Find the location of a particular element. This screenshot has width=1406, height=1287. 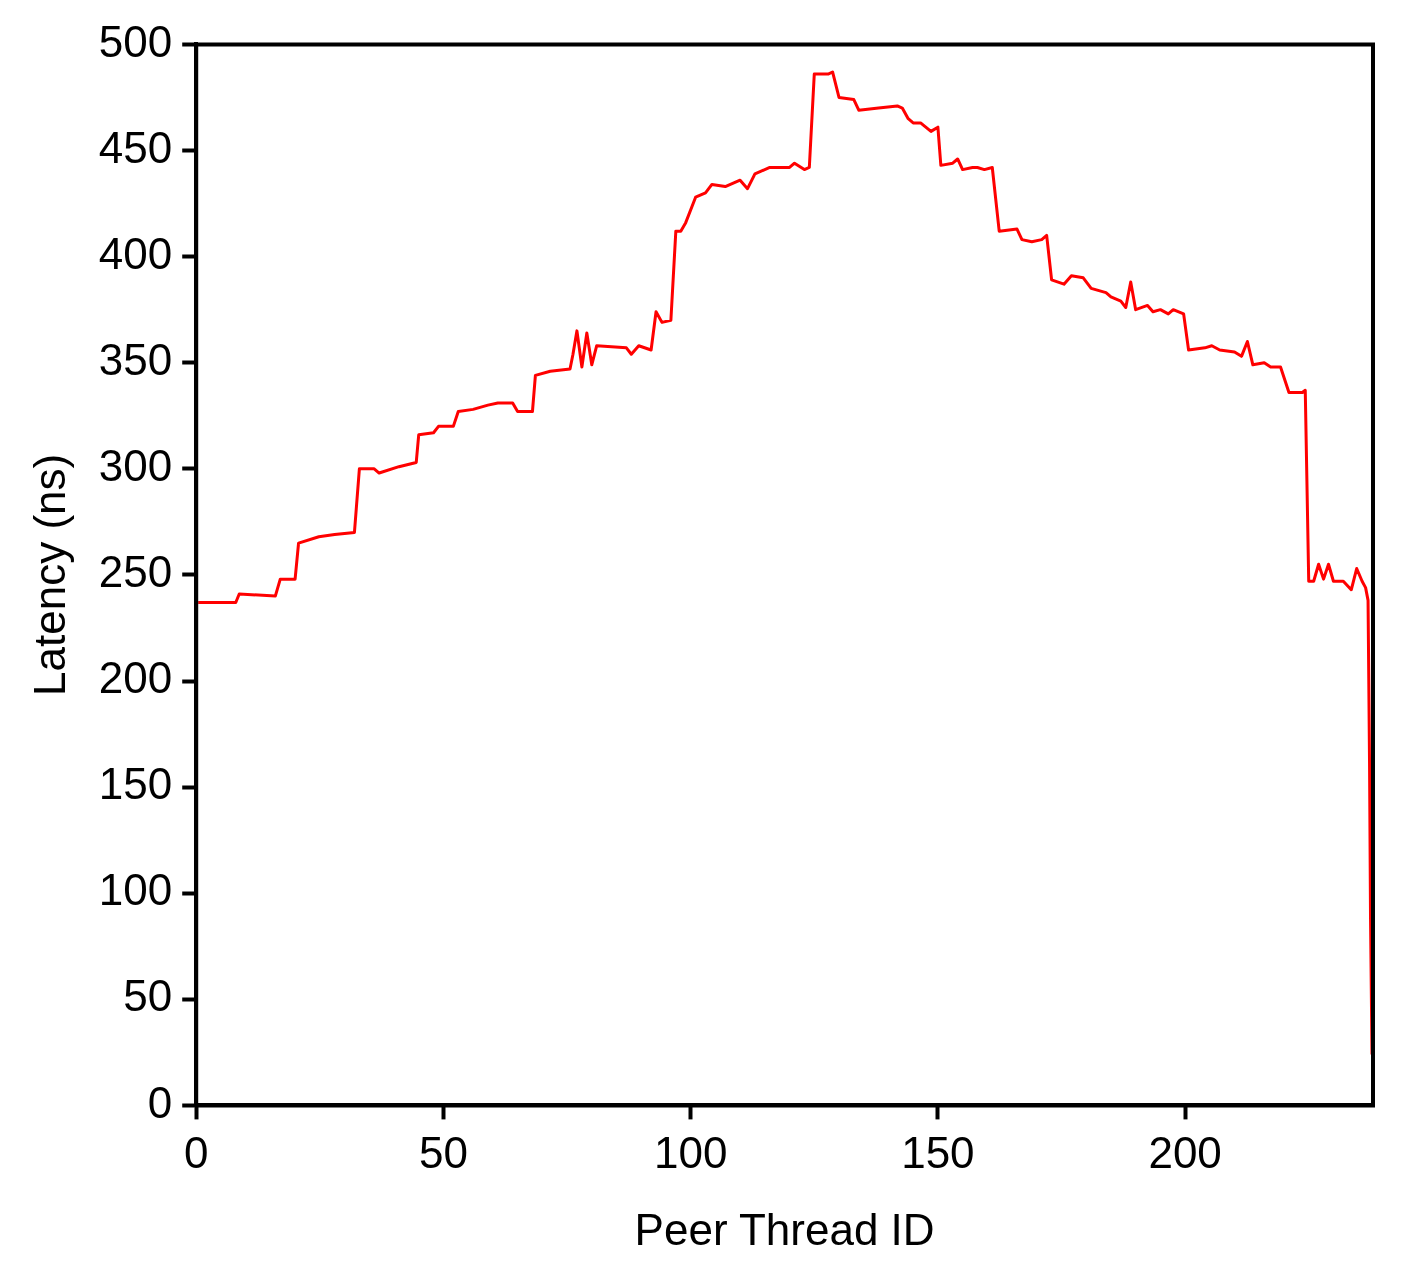

x-tick-label: 200 is located at coordinates (1185, 1152).